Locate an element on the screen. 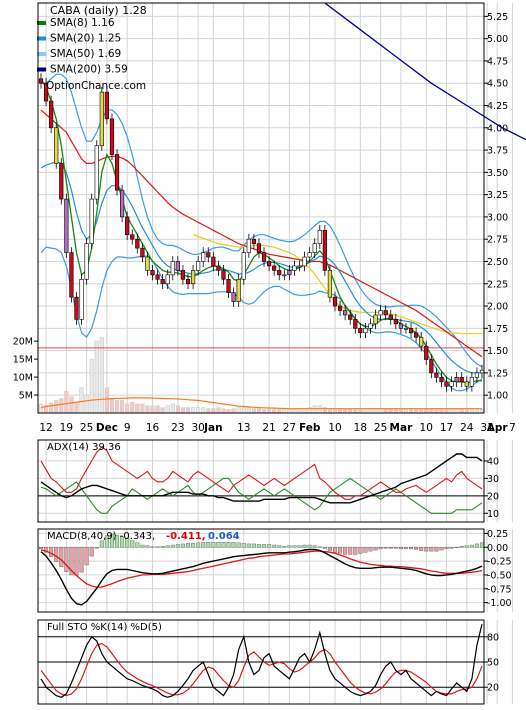 The height and width of the screenshot is (710, 526). x-axis-label-21: Apr is located at coordinates (498, 428).